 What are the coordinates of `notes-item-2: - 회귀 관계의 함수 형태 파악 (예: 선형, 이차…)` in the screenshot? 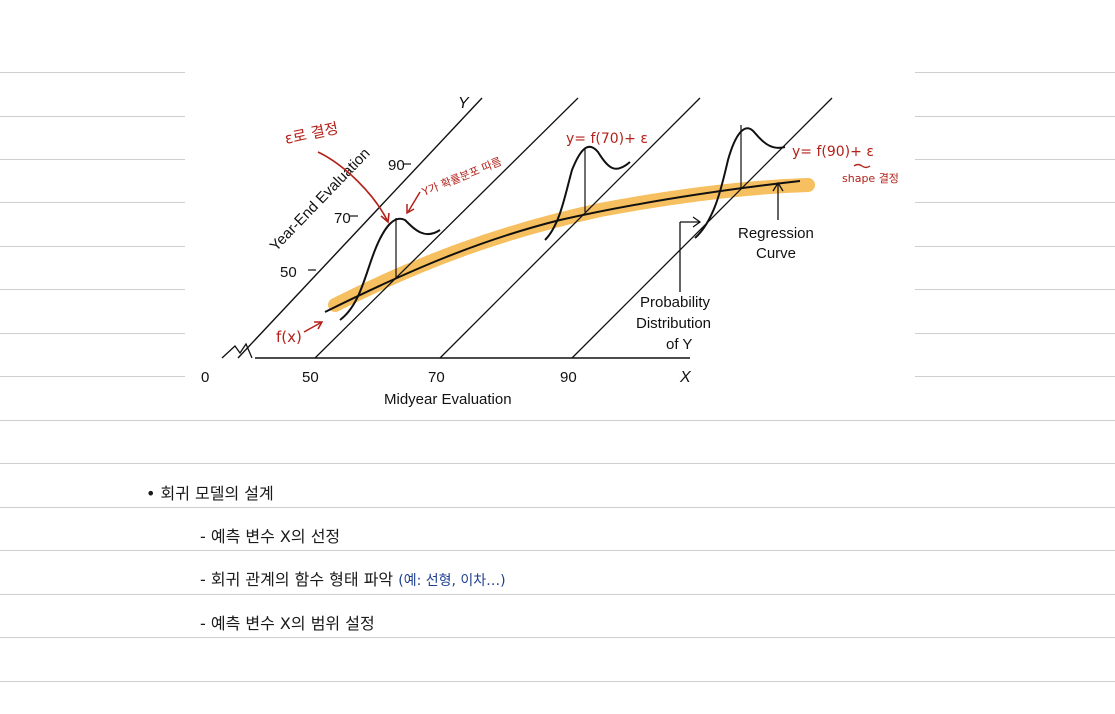 It's located at (353, 578).